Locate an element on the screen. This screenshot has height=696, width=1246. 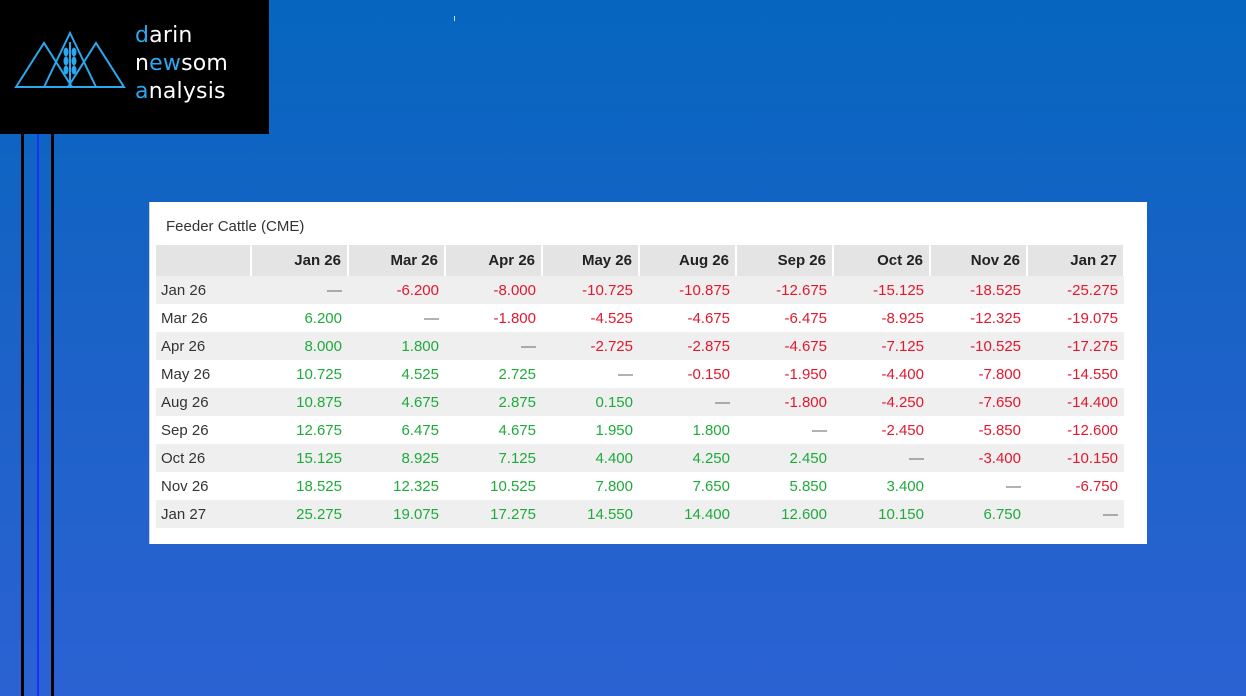
spread-cell: -4.250 is located at coordinates (881, 402).